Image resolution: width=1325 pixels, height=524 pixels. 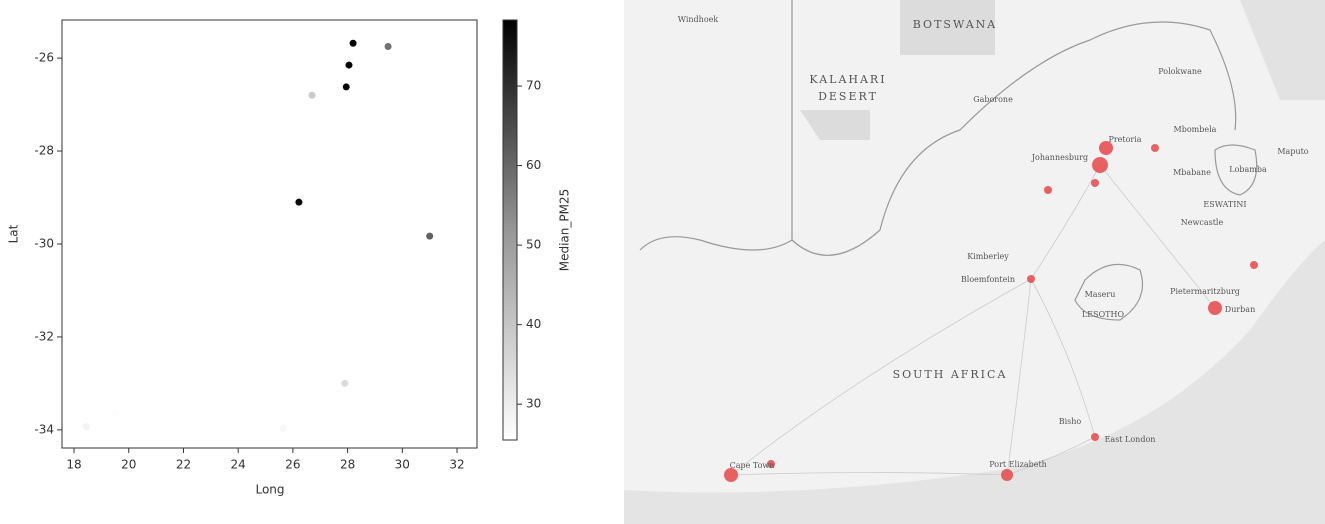 I want to click on map-label: Bisho, so click(x=1070, y=421).